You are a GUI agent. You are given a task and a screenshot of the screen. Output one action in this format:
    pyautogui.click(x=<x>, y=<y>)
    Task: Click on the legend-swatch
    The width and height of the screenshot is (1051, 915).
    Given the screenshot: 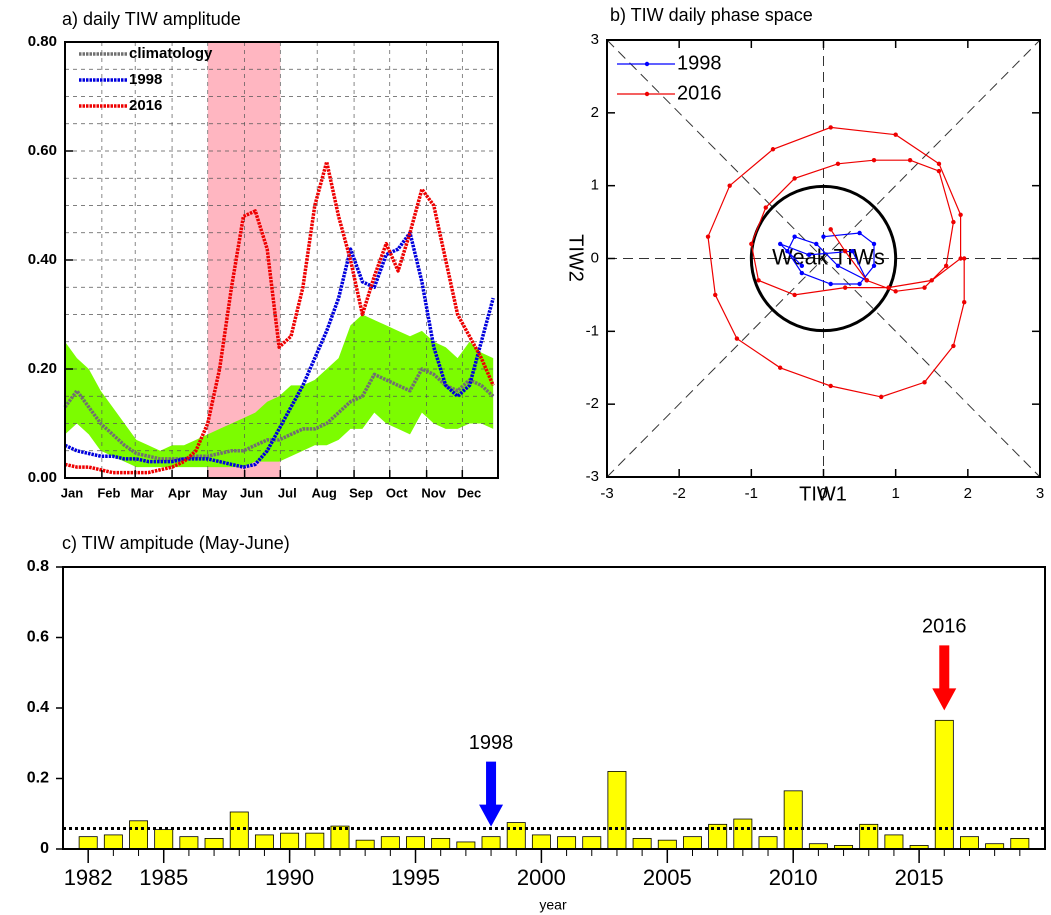 What is the action you would take?
    pyautogui.click(x=647, y=94)
    